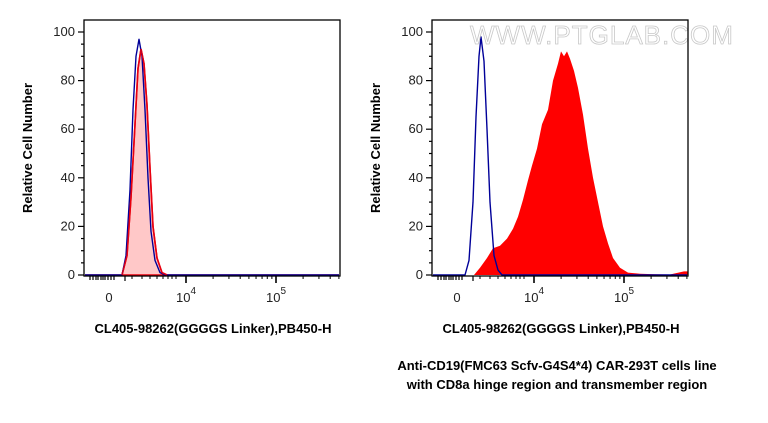 The height and width of the screenshot is (423, 768). I want to click on y-axis-right: 0 20 40 60 80 100, so click(416, 153).